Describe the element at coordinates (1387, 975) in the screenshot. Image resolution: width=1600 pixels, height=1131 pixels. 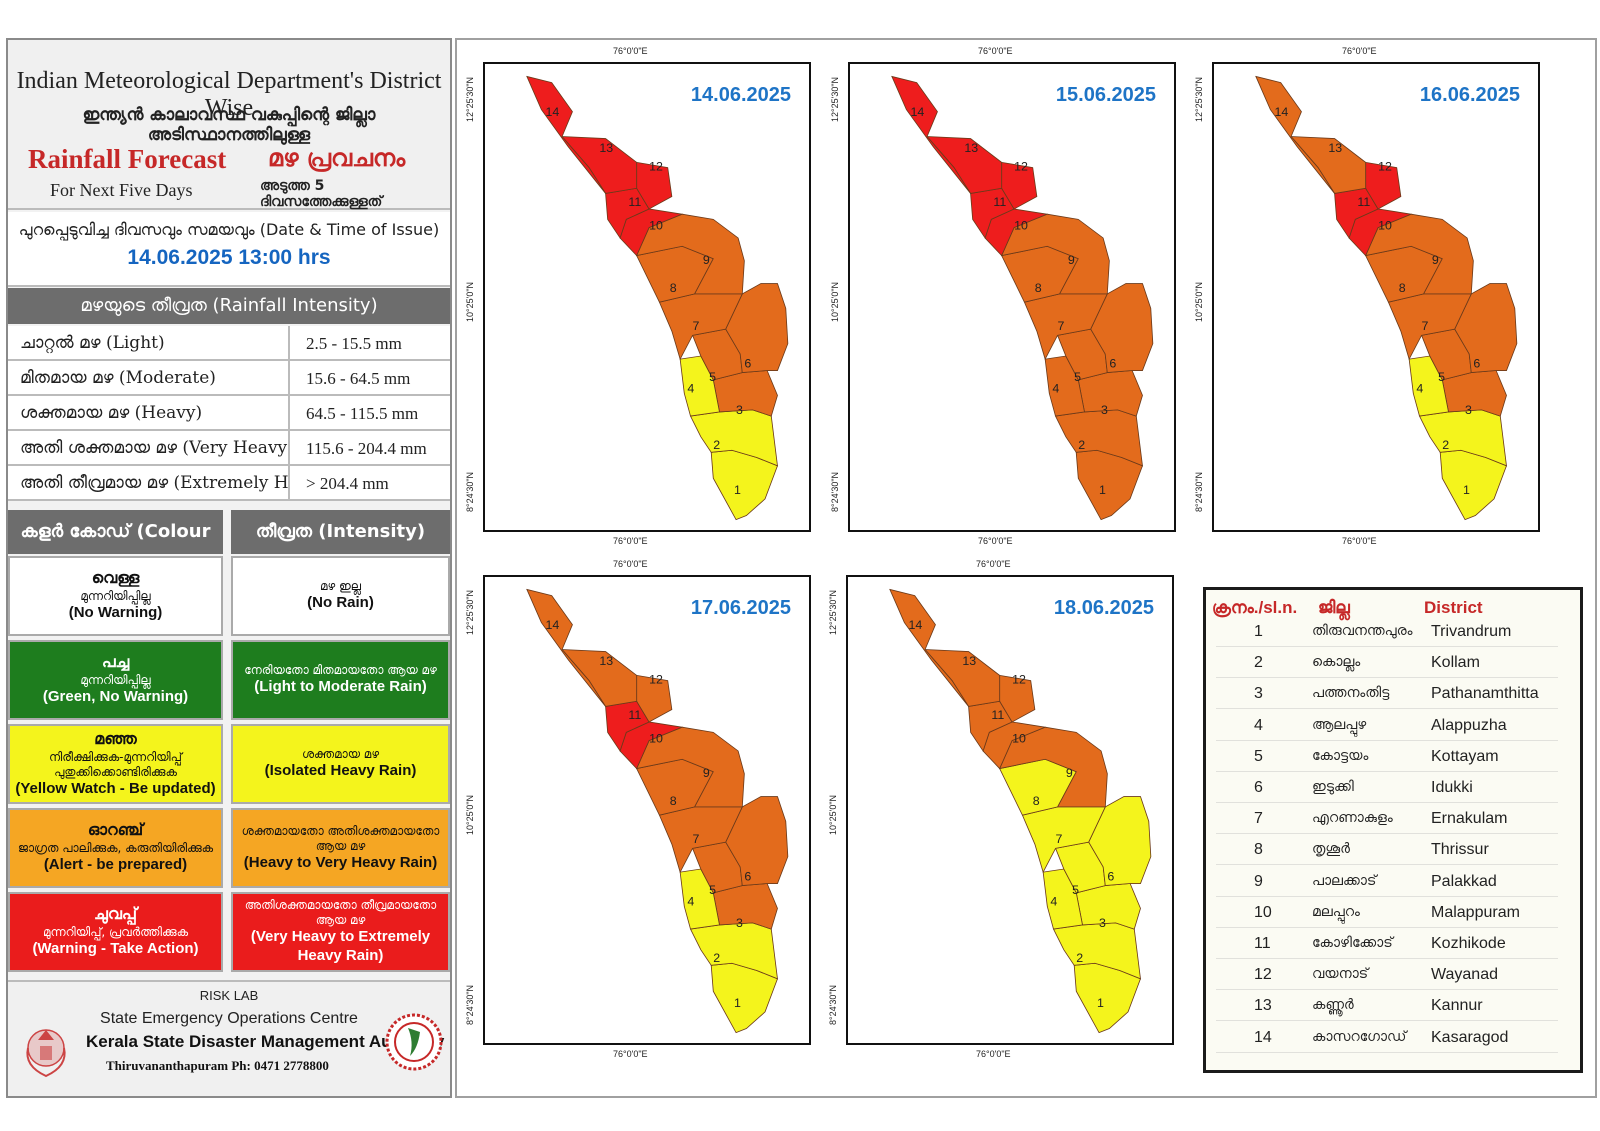
I see `legend-row: 12 വയനാട് Wayanad` at that location.